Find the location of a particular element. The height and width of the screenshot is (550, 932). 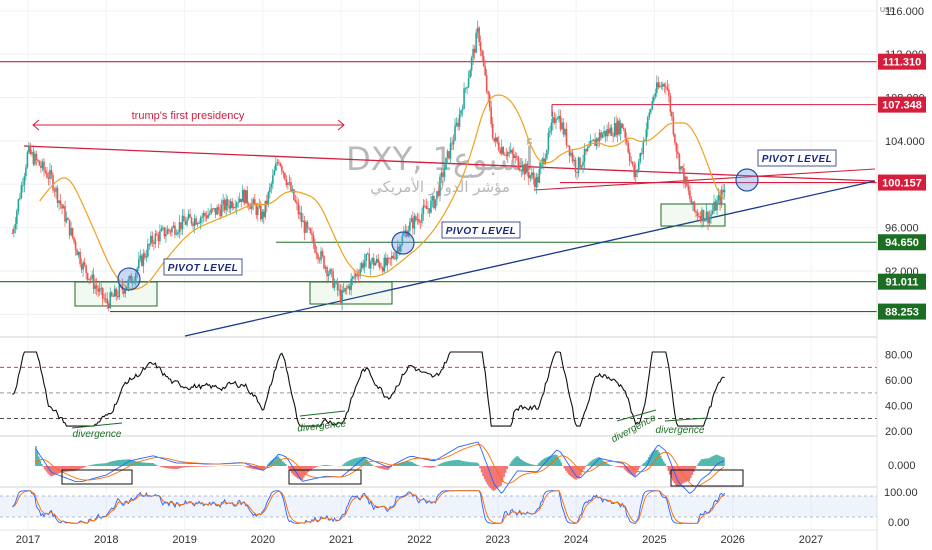

svg-text: 107.348 is located at coordinates (902, 106).